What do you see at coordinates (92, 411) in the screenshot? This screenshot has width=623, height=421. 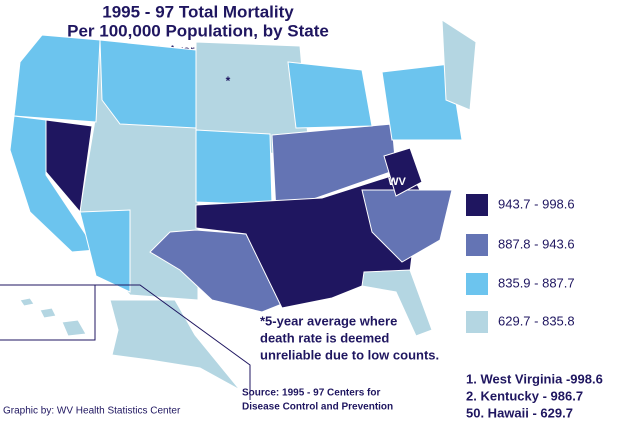 I see `credit: Graphic by: WV Health Statistics Center` at bounding box center [92, 411].